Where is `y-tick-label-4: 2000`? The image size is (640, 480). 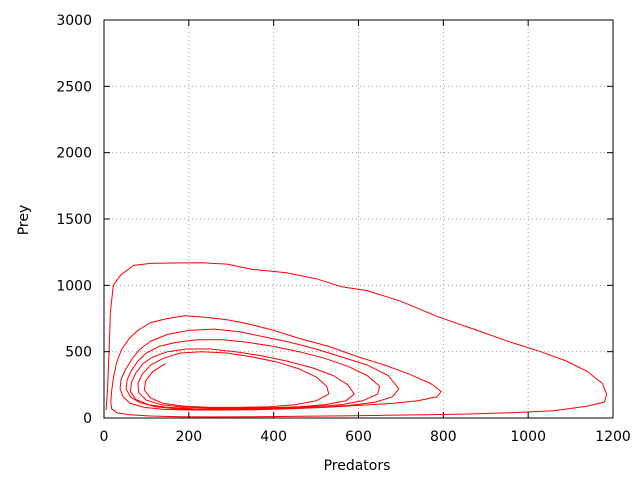
y-tick-label-4: 2000 is located at coordinates (74, 154).